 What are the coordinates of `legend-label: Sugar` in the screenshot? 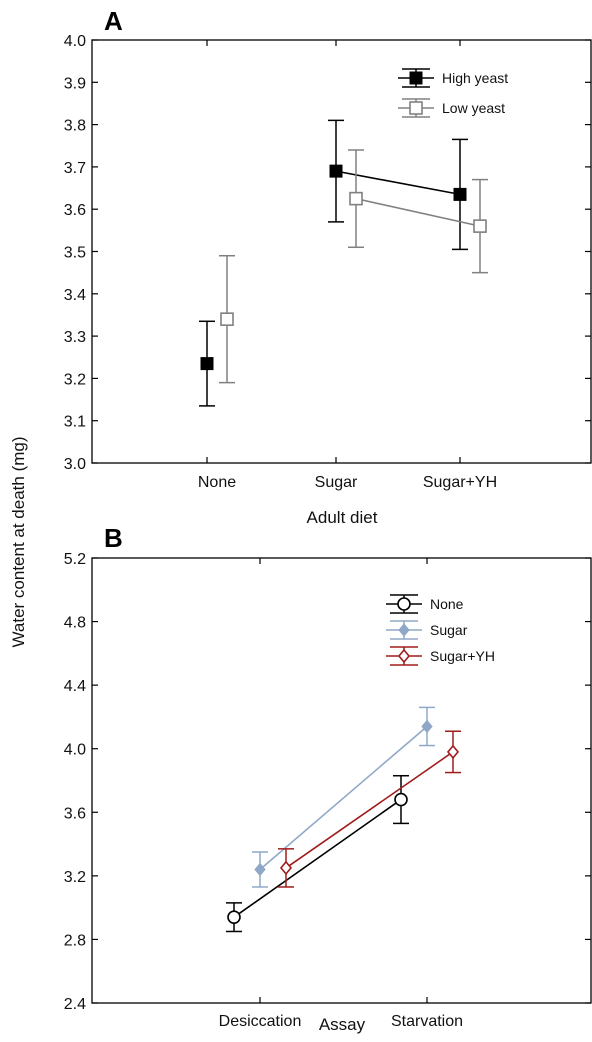 It's located at (449, 630).